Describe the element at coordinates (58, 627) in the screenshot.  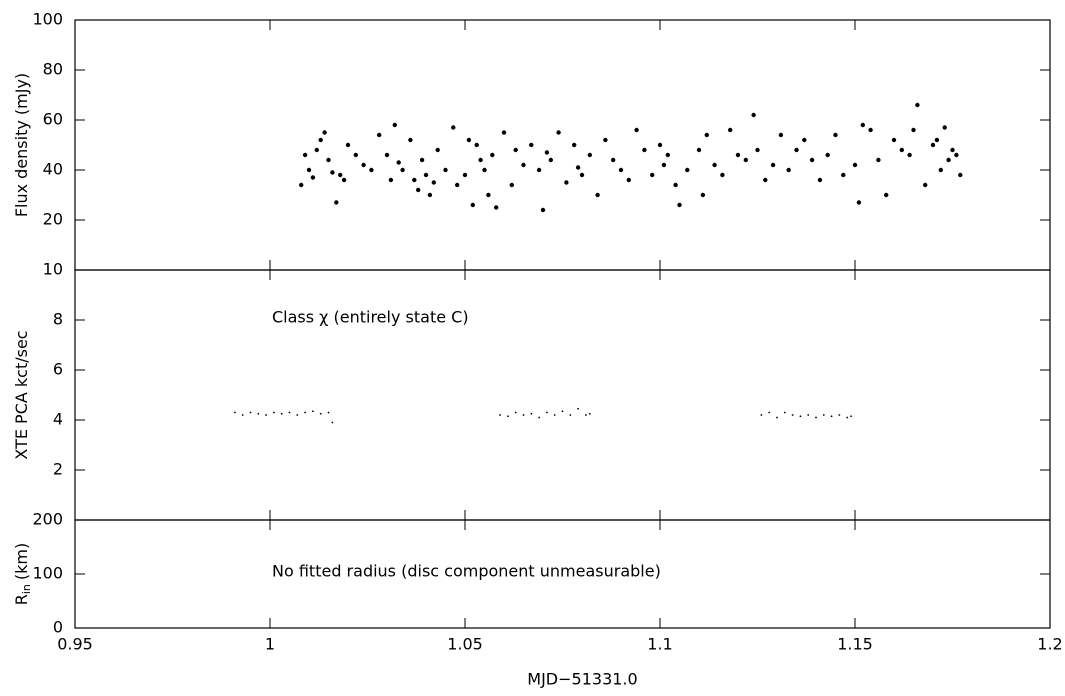
I see `y-tick-label: 0` at that location.